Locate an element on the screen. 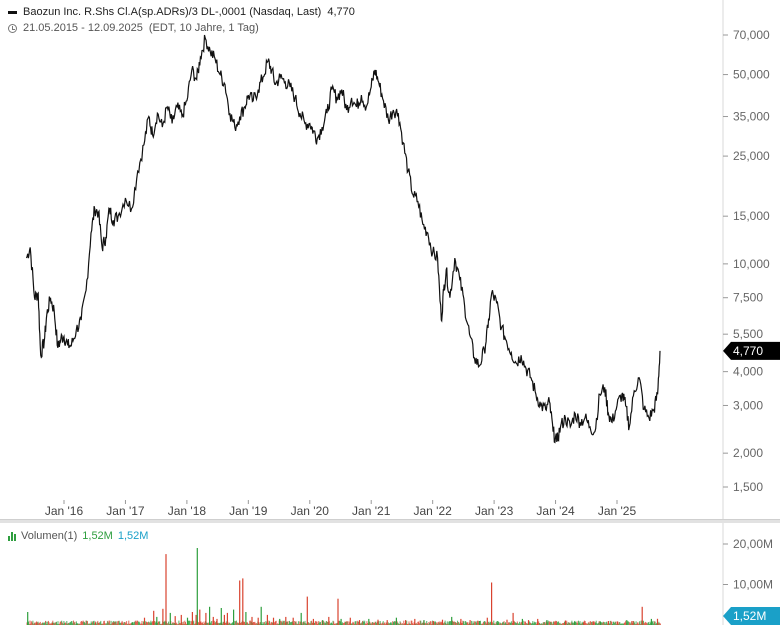 Image resolution: width=780 pixels, height=625 pixels. y-tick-label: 2,000 is located at coordinates (748, 453).